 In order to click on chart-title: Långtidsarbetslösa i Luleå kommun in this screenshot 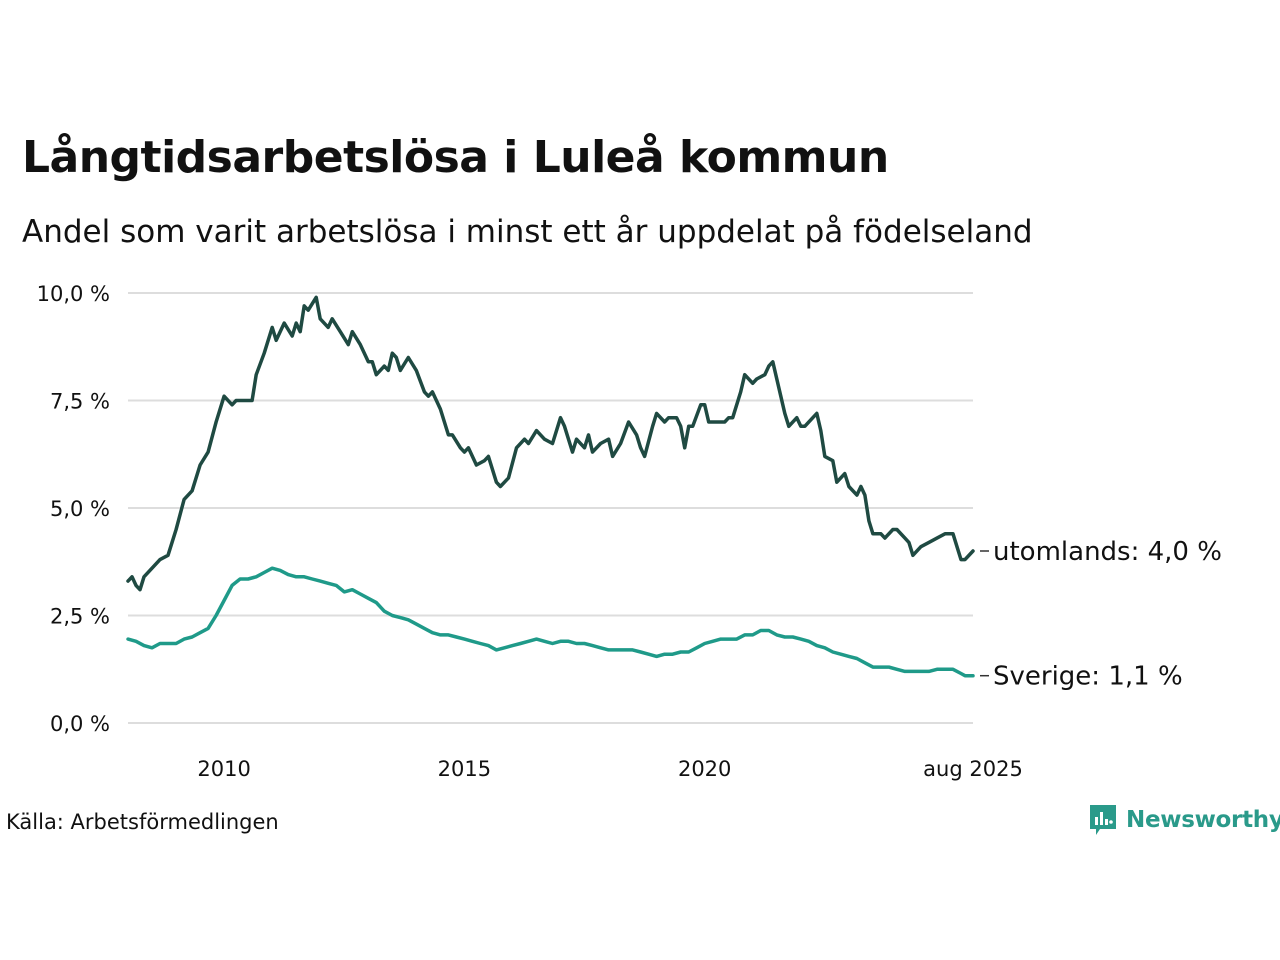, I will do `click(455, 157)`.